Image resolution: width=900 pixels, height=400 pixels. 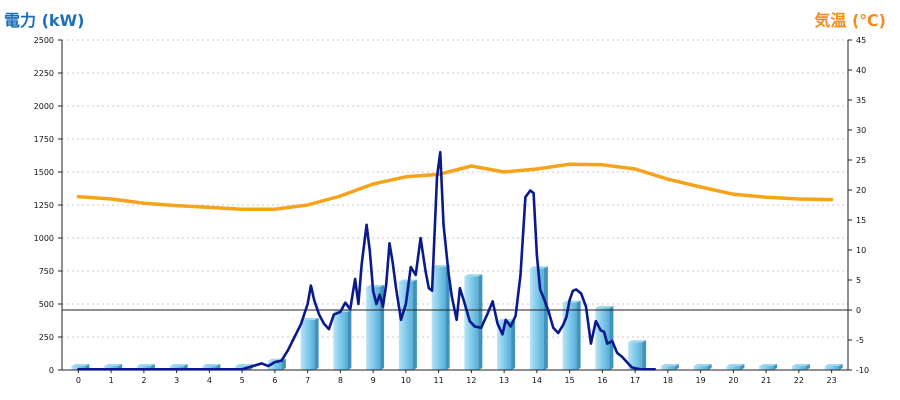 I want to click on right-tick-label: 30, so click(x=861, y=130).